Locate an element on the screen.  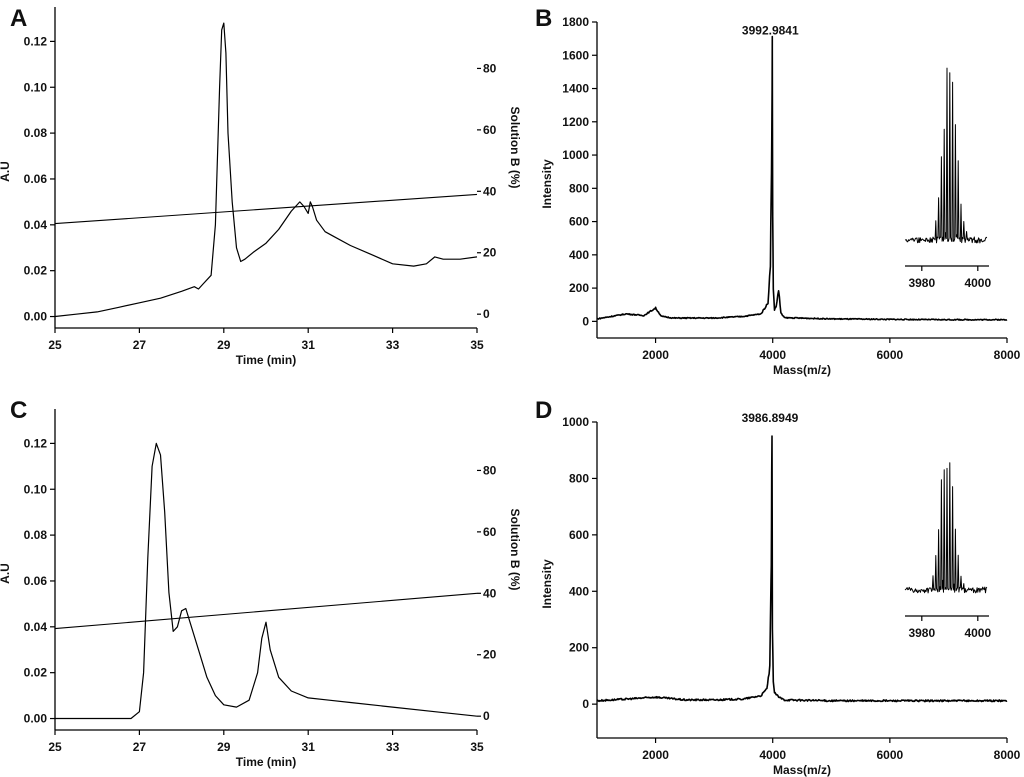
y-tick-label: 1800 is located at coordinates (575, 22).